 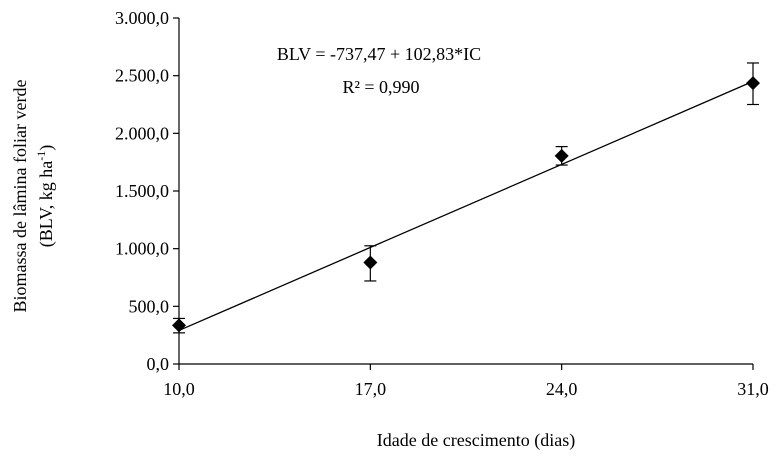 I want to click on y-tick-label: 1.000,0, so click(x=142, y=249).